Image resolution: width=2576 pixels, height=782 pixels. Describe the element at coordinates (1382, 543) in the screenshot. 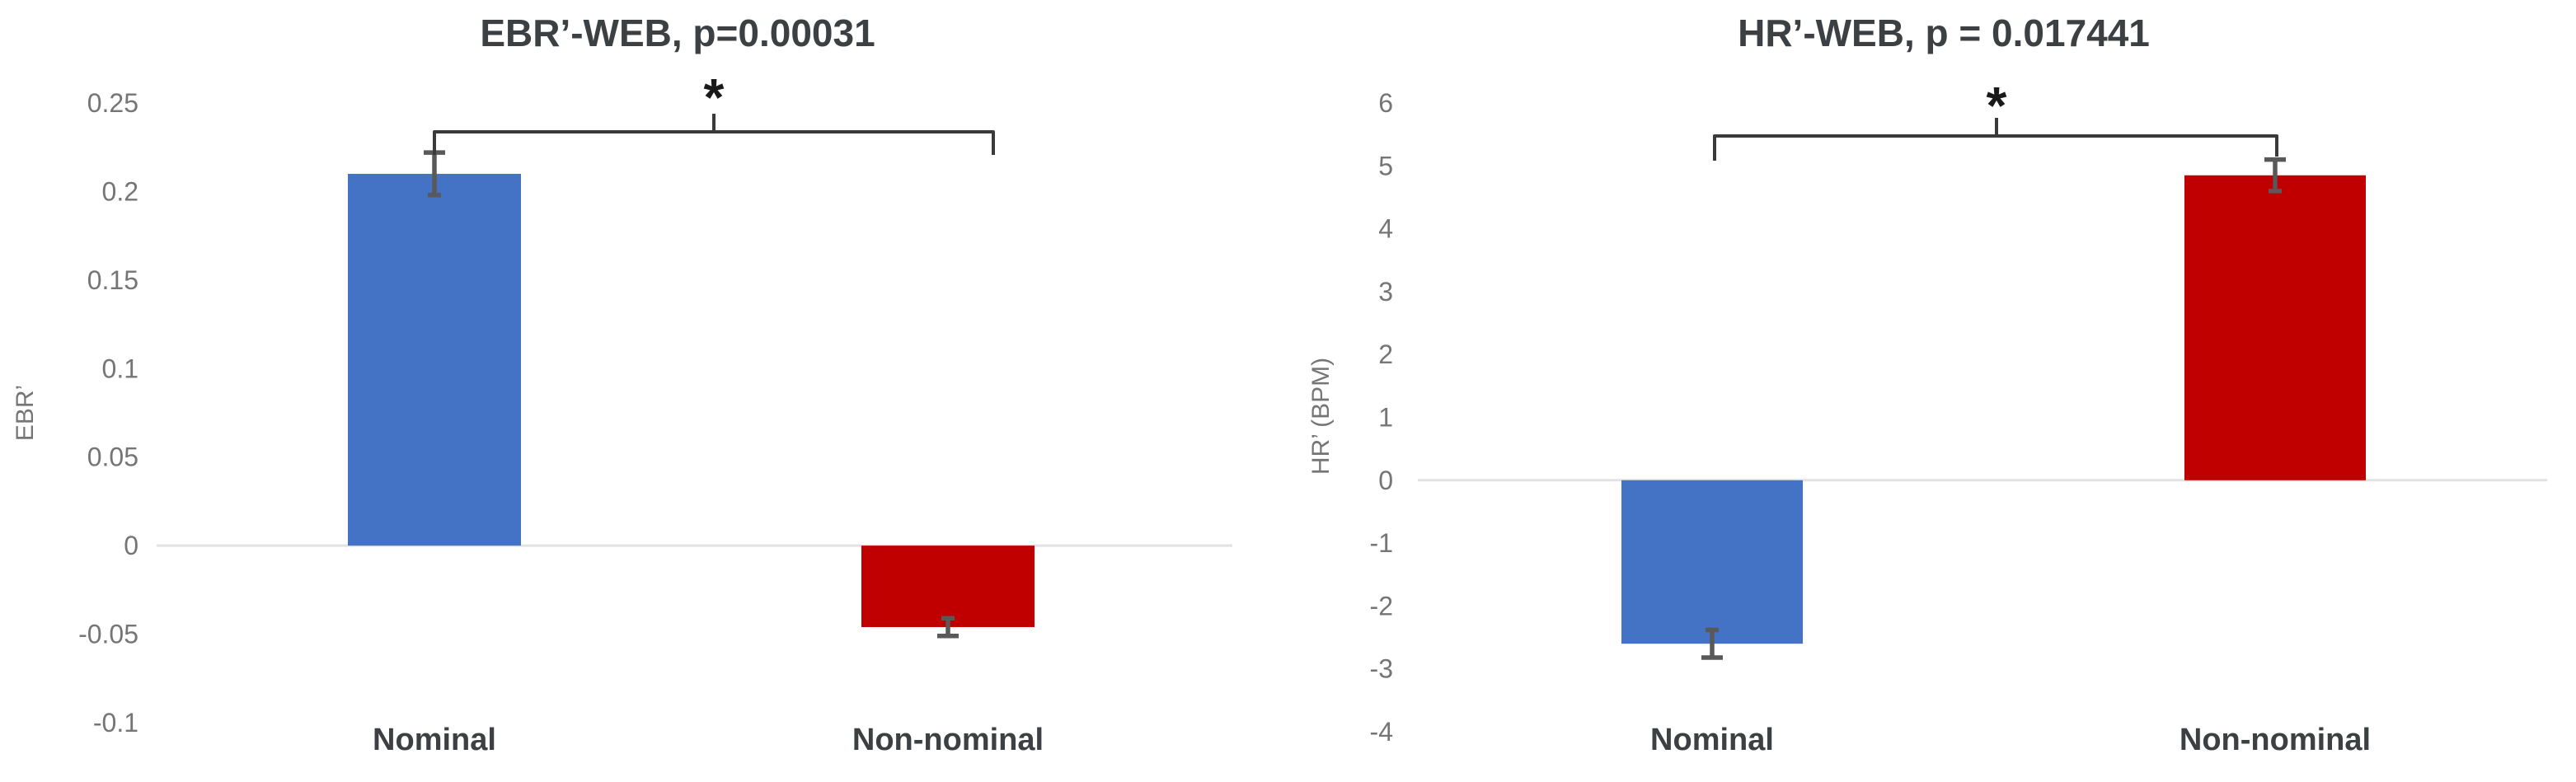

I see `y-tick-label: -1` at that location.